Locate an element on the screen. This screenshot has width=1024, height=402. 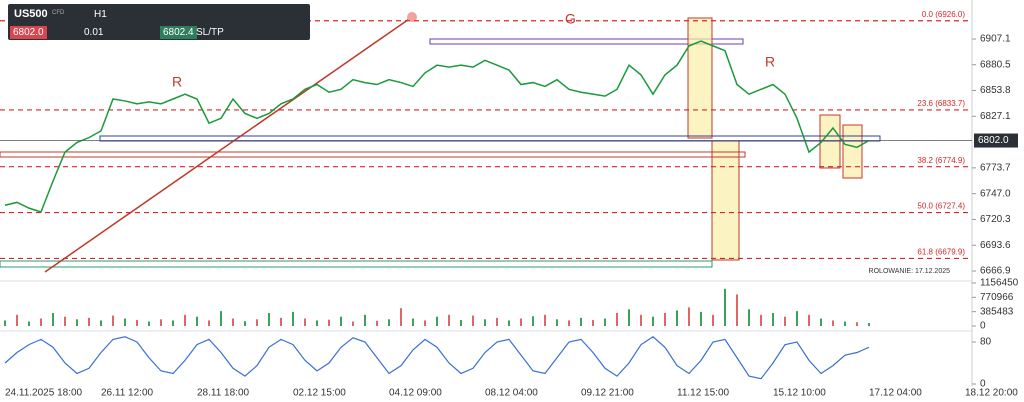
fib-label: 50.0 (6727.4) is located at coordinates (941, 206).